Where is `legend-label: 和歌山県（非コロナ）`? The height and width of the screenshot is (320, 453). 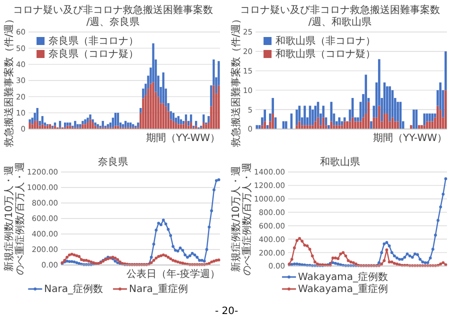
legend-label: 和歌山県（非コロナ） is located at coordinates (326, 41).